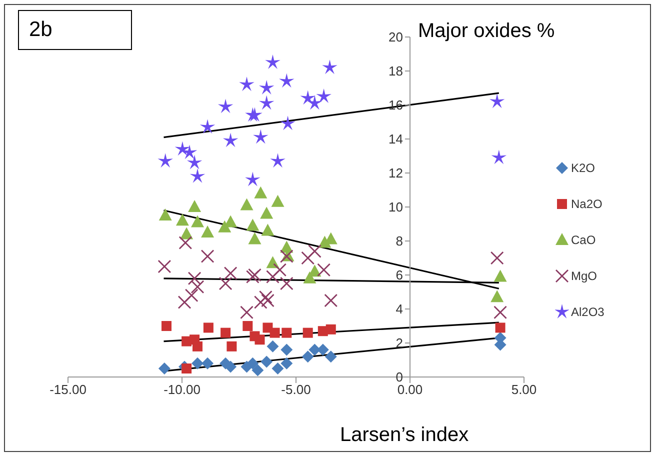 This screenshot has width=655, height=456. What do you see at coordinates (399, 275) in the screenshot?
I see `y-tick-label: 6` at bounding box center [399, 275].